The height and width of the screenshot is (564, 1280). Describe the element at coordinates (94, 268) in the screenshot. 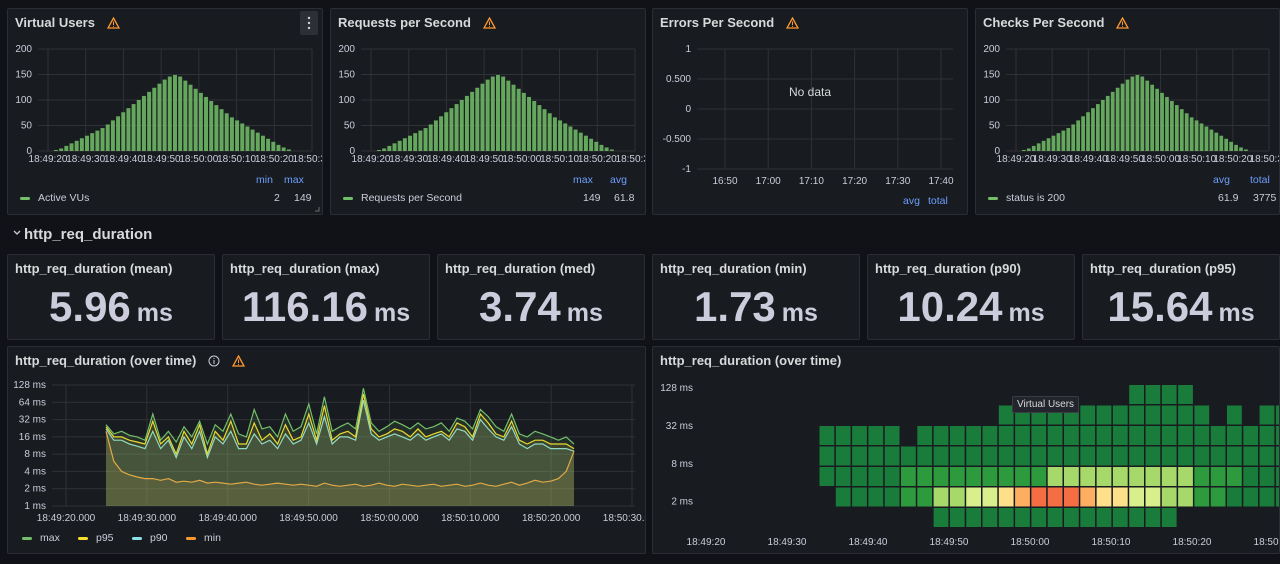

I see `stat-title: http_req_duration (mean)` at that location.